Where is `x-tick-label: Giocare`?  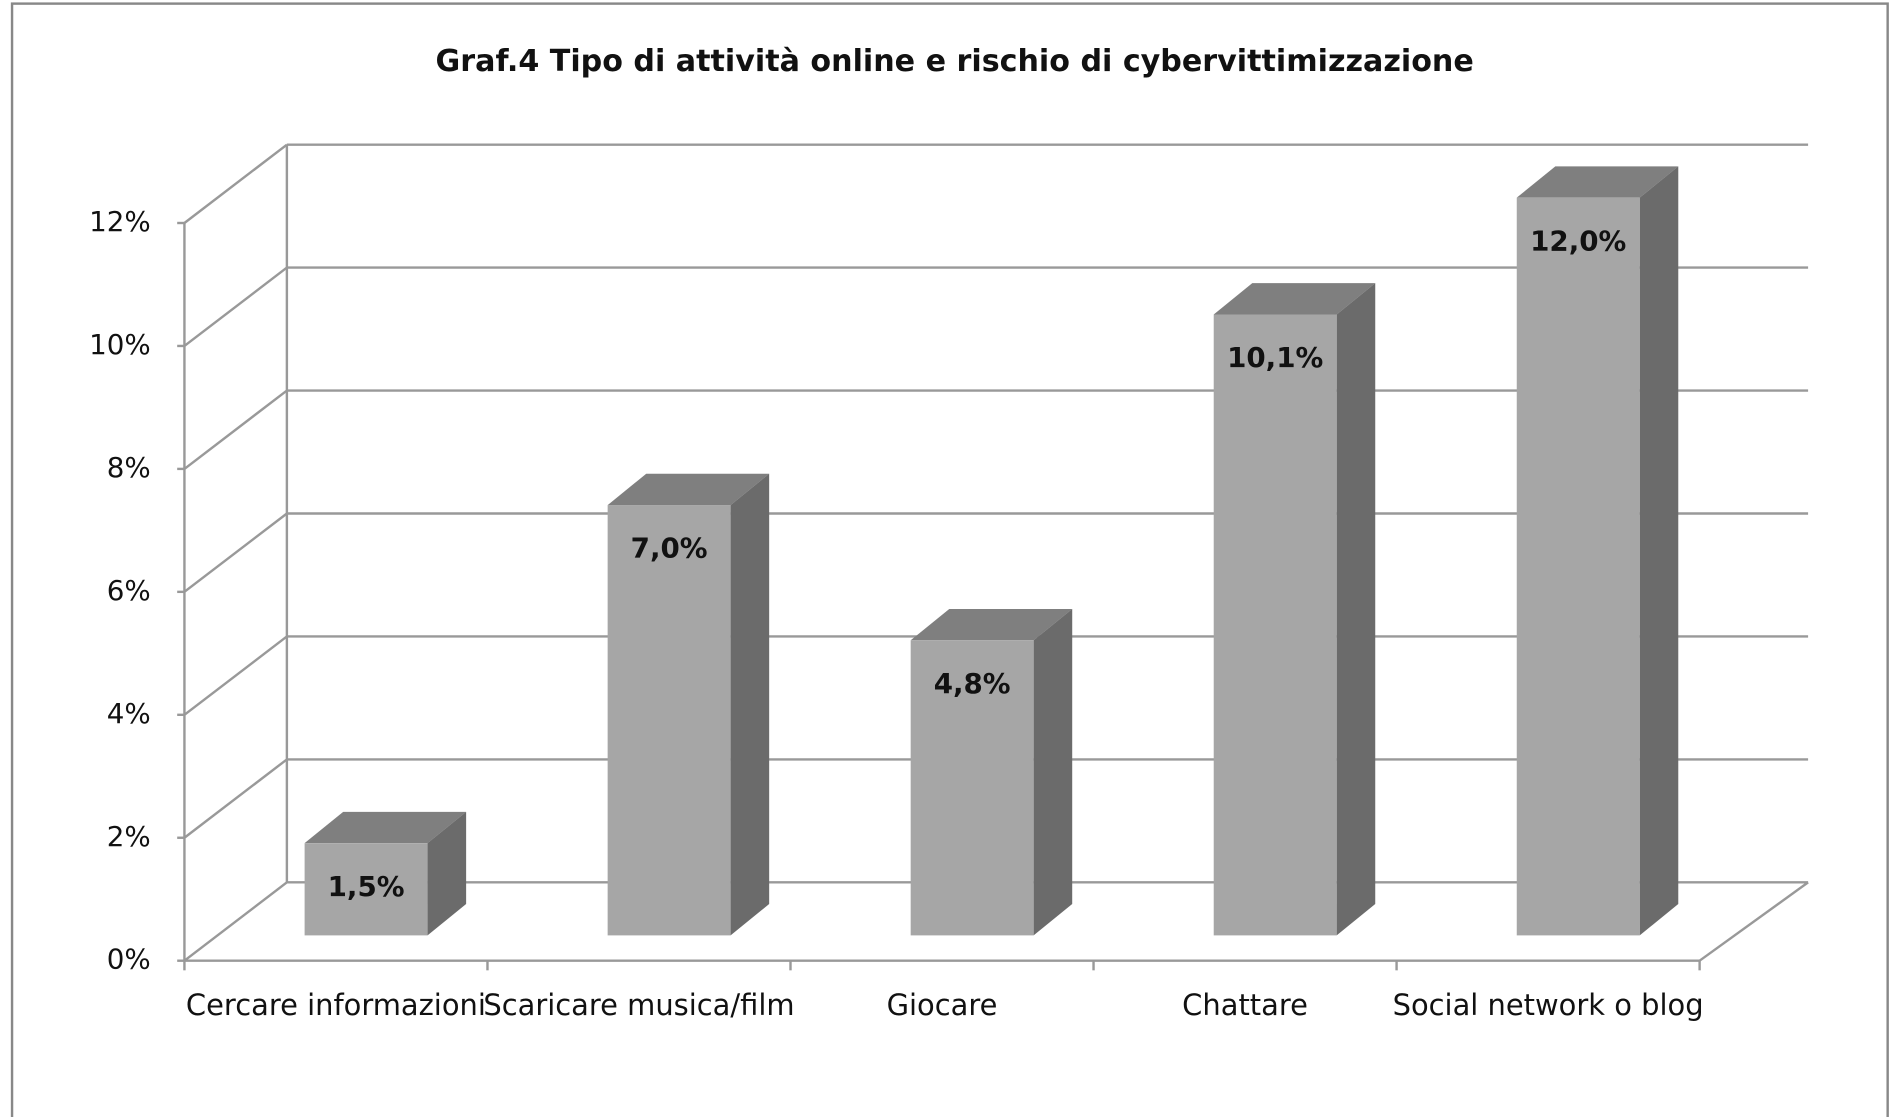
x-tick-label: Giocare is located at coordinates (942, 1005).